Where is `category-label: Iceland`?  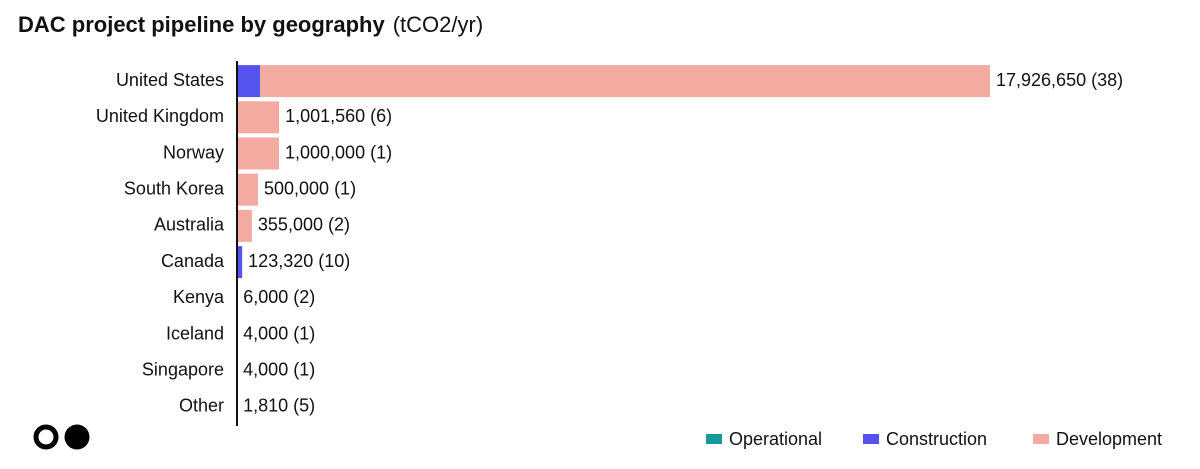
category-label: Iceland is located at coordinates (195, 333).